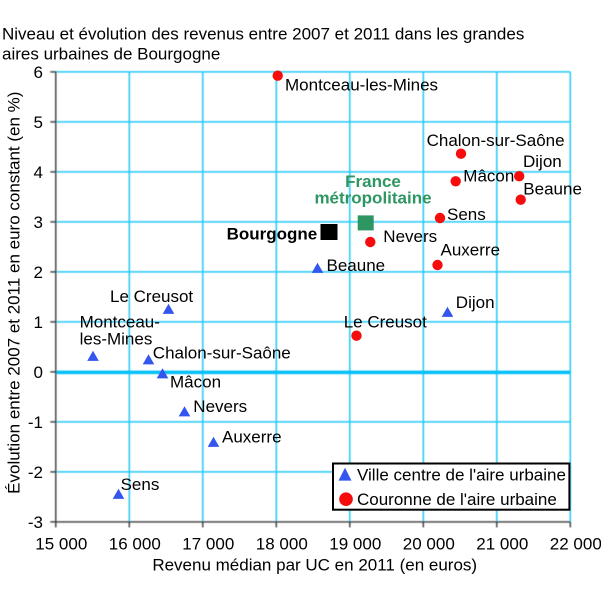 This screenshot has height=606, width=601. What do you see at coordinates (38, 122) in the screenshot?
I see `svg-text: 5` at bounding box center [38, 122].